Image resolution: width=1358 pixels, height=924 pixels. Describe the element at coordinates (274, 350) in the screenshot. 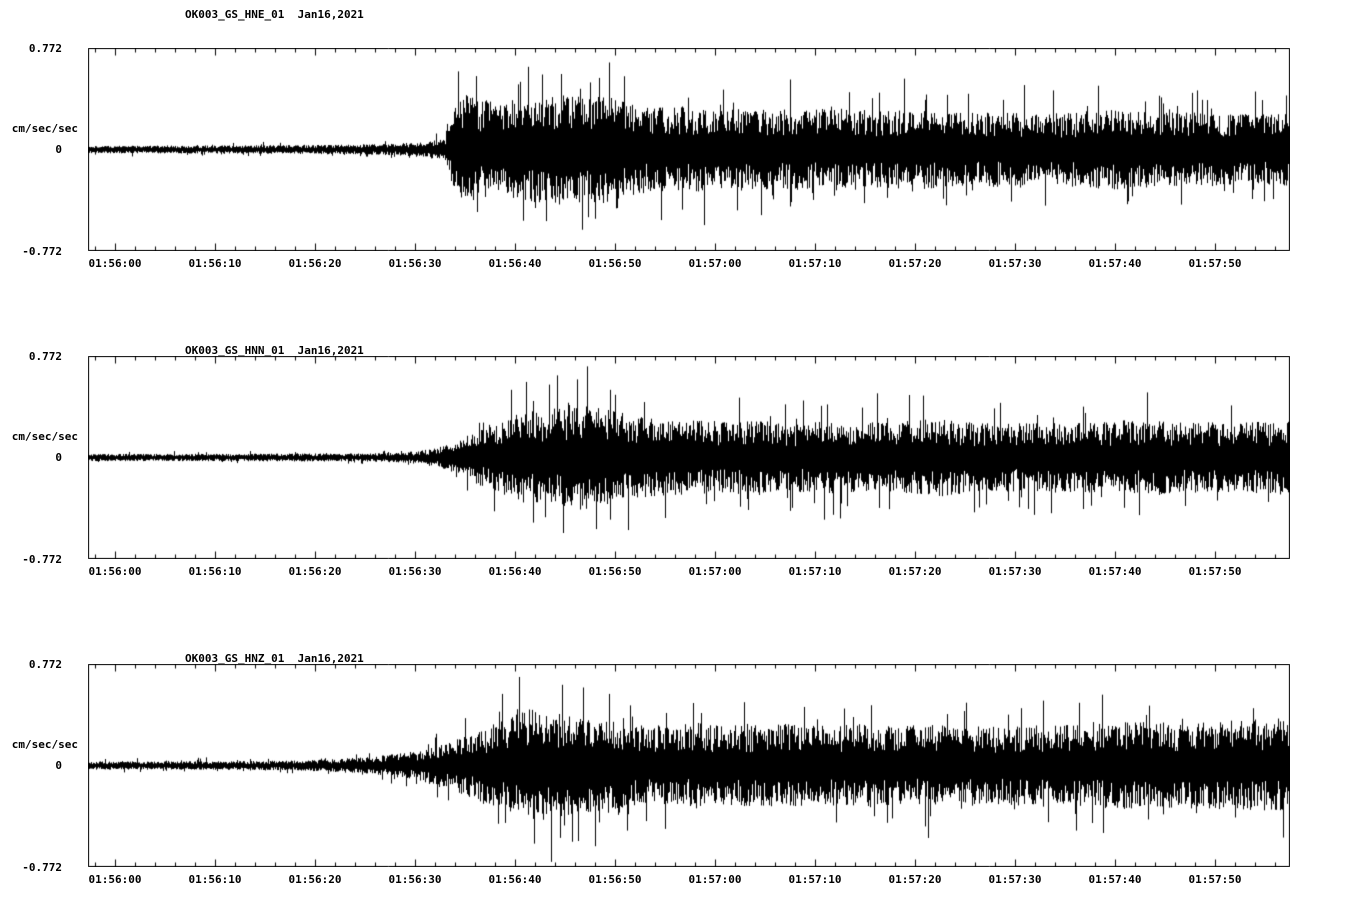

I see `trace-title: OK003_GS_HNN_01 Jan16,2021` at that location.